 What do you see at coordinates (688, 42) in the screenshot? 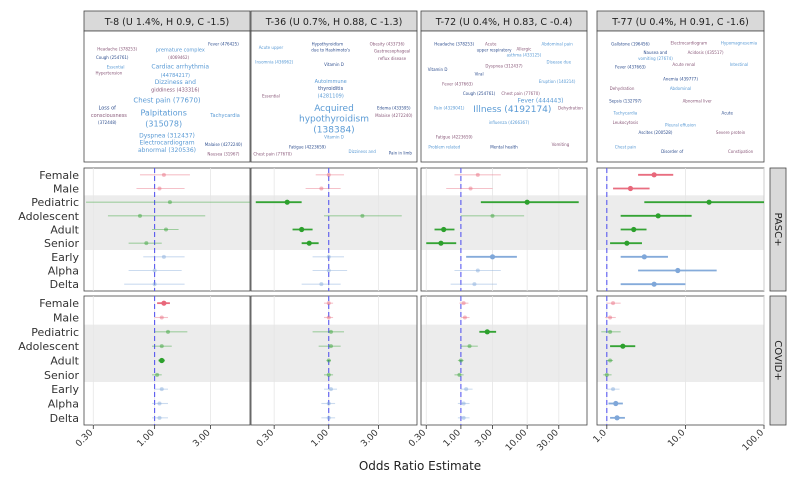
I see `word-cloud-term: Electrocardiogram` at bounding box center [688, 42].